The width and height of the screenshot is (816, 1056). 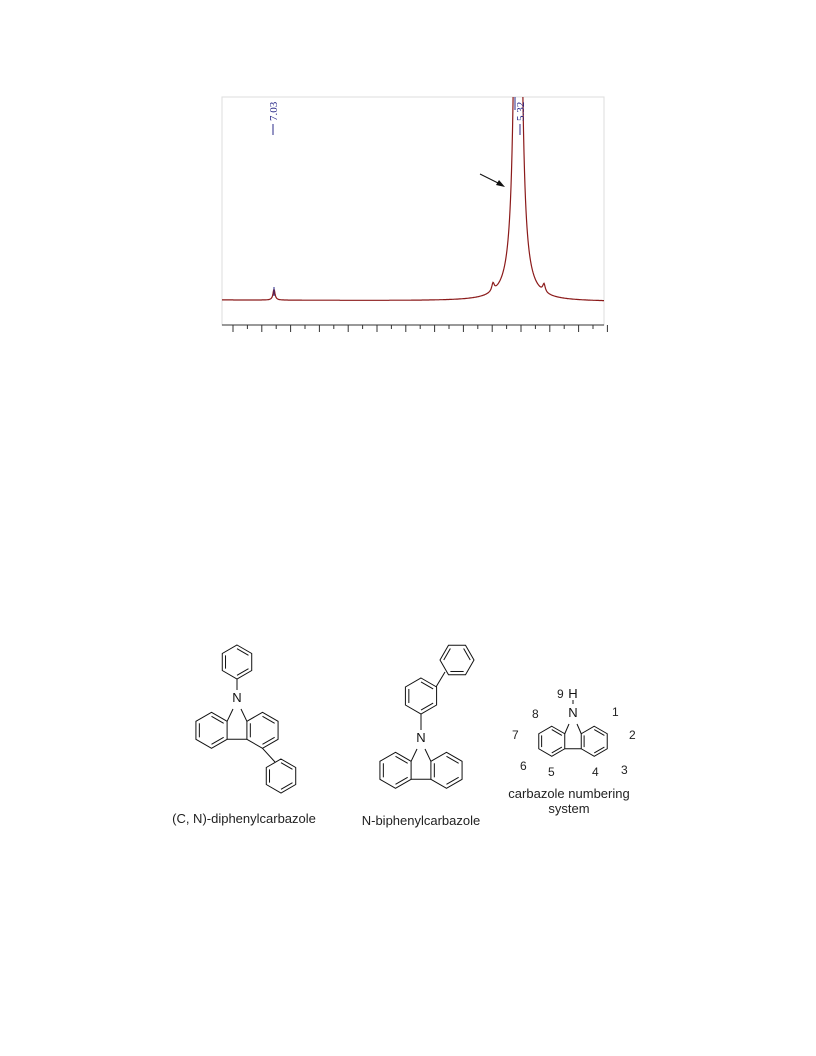 What do you see at coordinates (572, 693) in the screenshot?
I see `atom-label: H` at bounding box center [572, 693].